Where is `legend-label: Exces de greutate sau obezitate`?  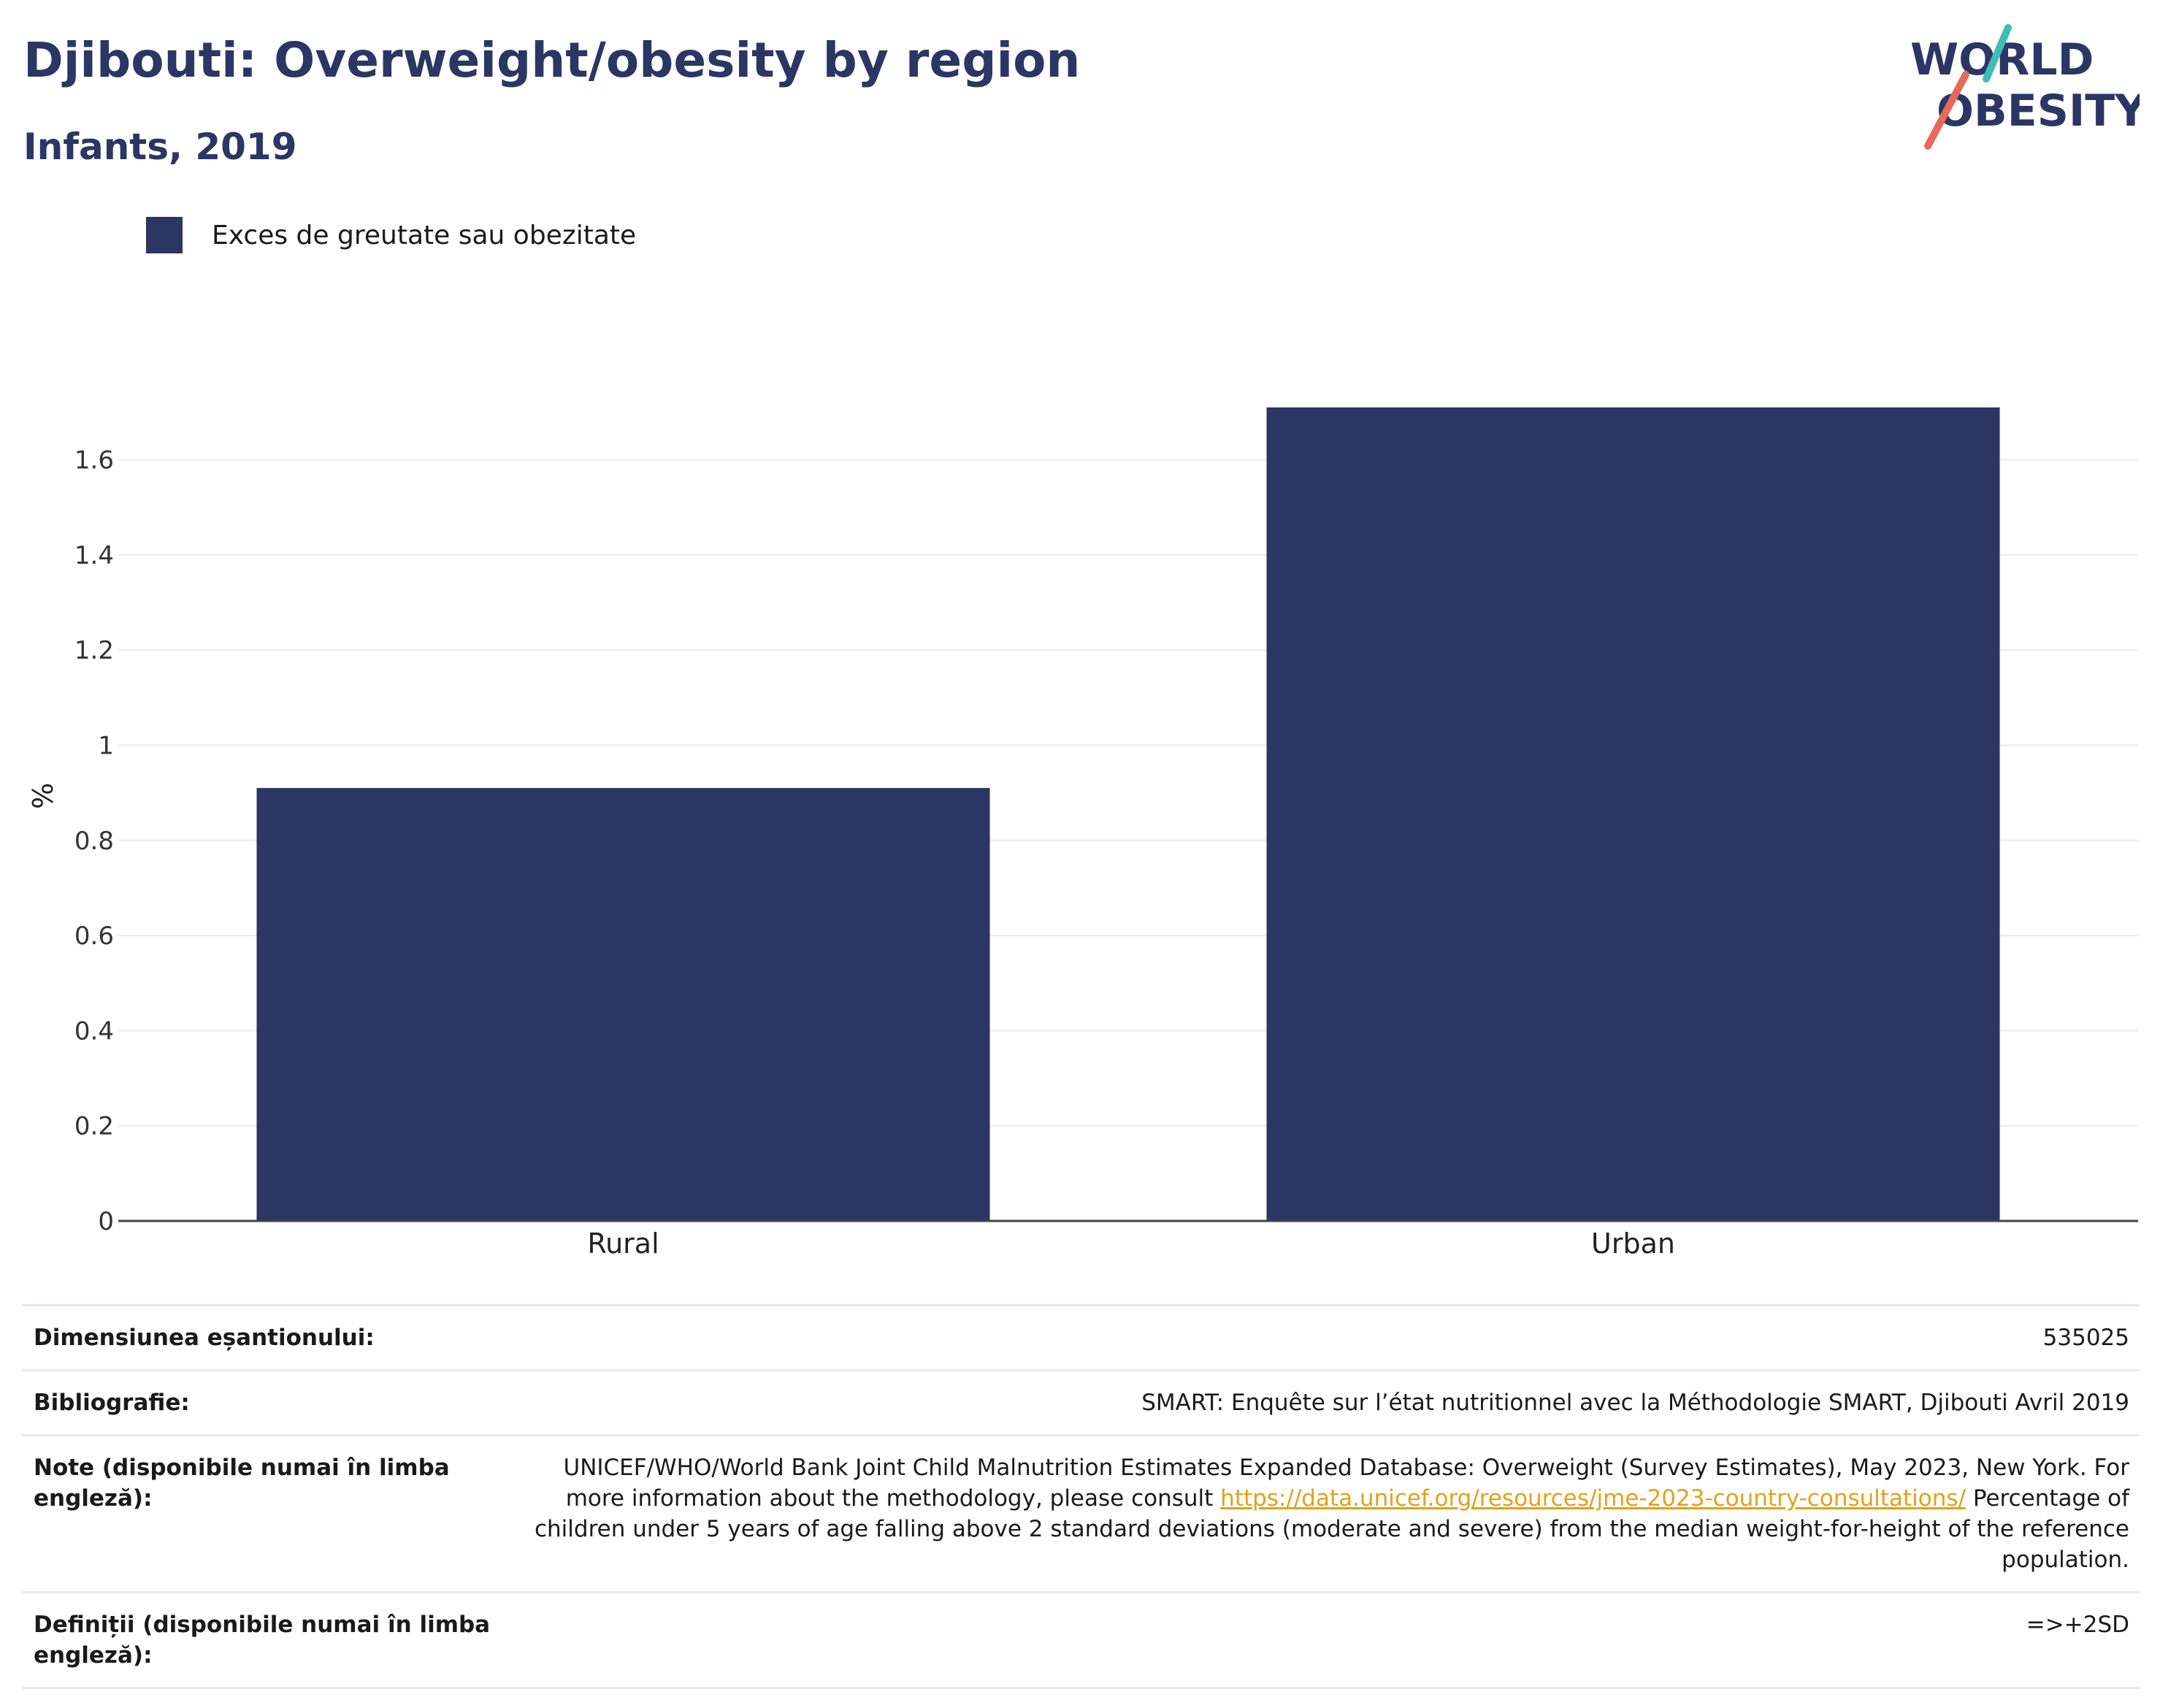
legend-label: Exces de greutate sau obezitate is located at coordinates (424, 235).